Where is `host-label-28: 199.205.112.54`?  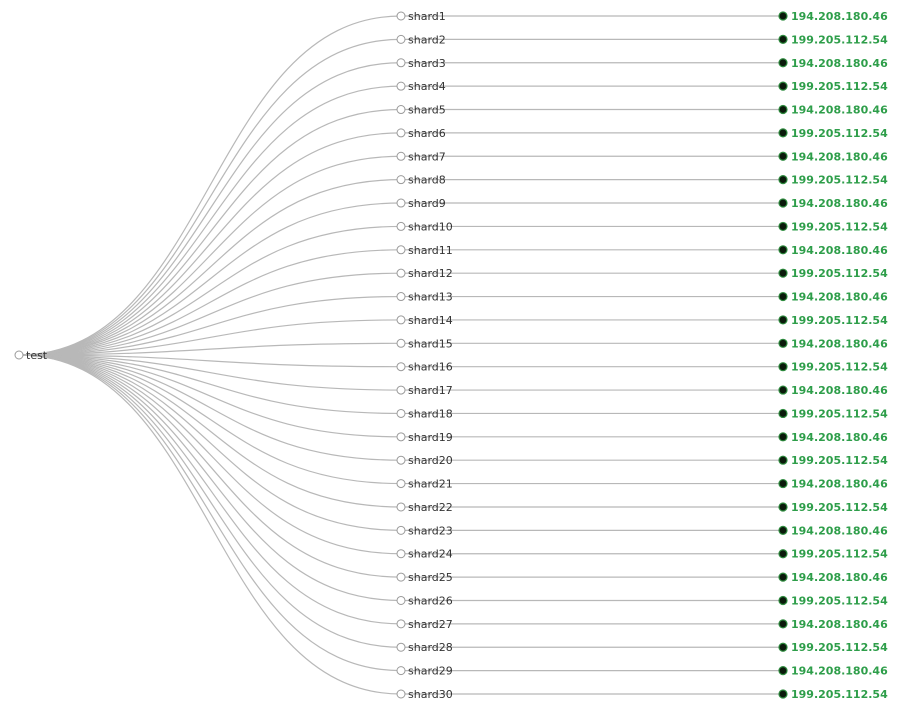 host-label-28: 199.205.112.54 is located at coordinates (839, 647).